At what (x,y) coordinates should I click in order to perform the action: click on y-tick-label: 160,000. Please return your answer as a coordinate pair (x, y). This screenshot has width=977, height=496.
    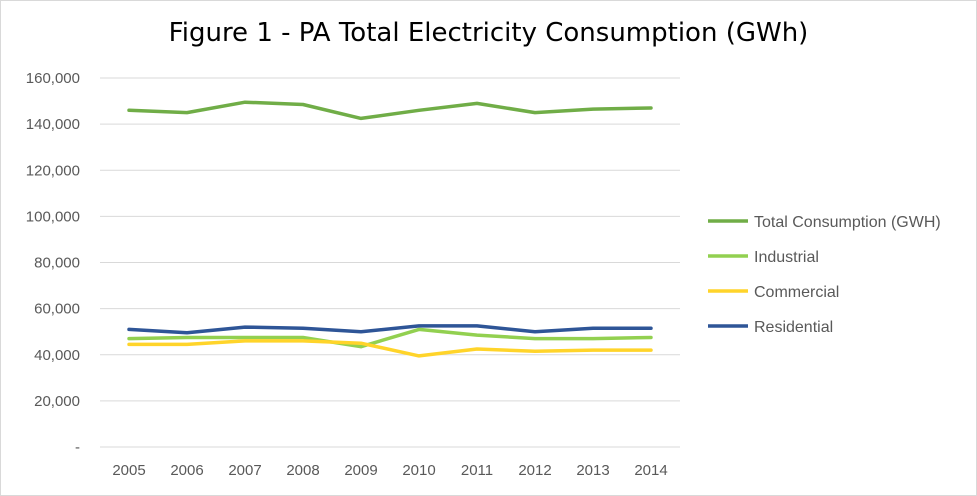
    Looking at the image, I should click on (53, 78).